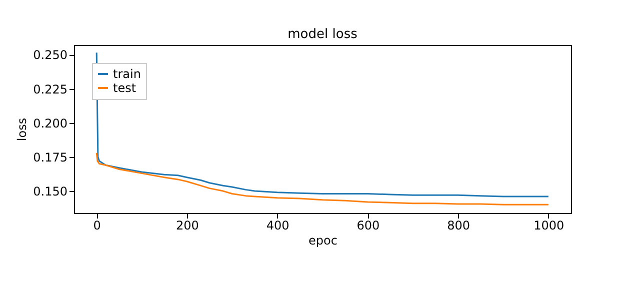 Image resolution: width=639 pixels, height=292 pixels. What do you see at coordinates (458, 225) in the screenshot?
I see `x-tick-label: 800` at bounding box center [458, 225].